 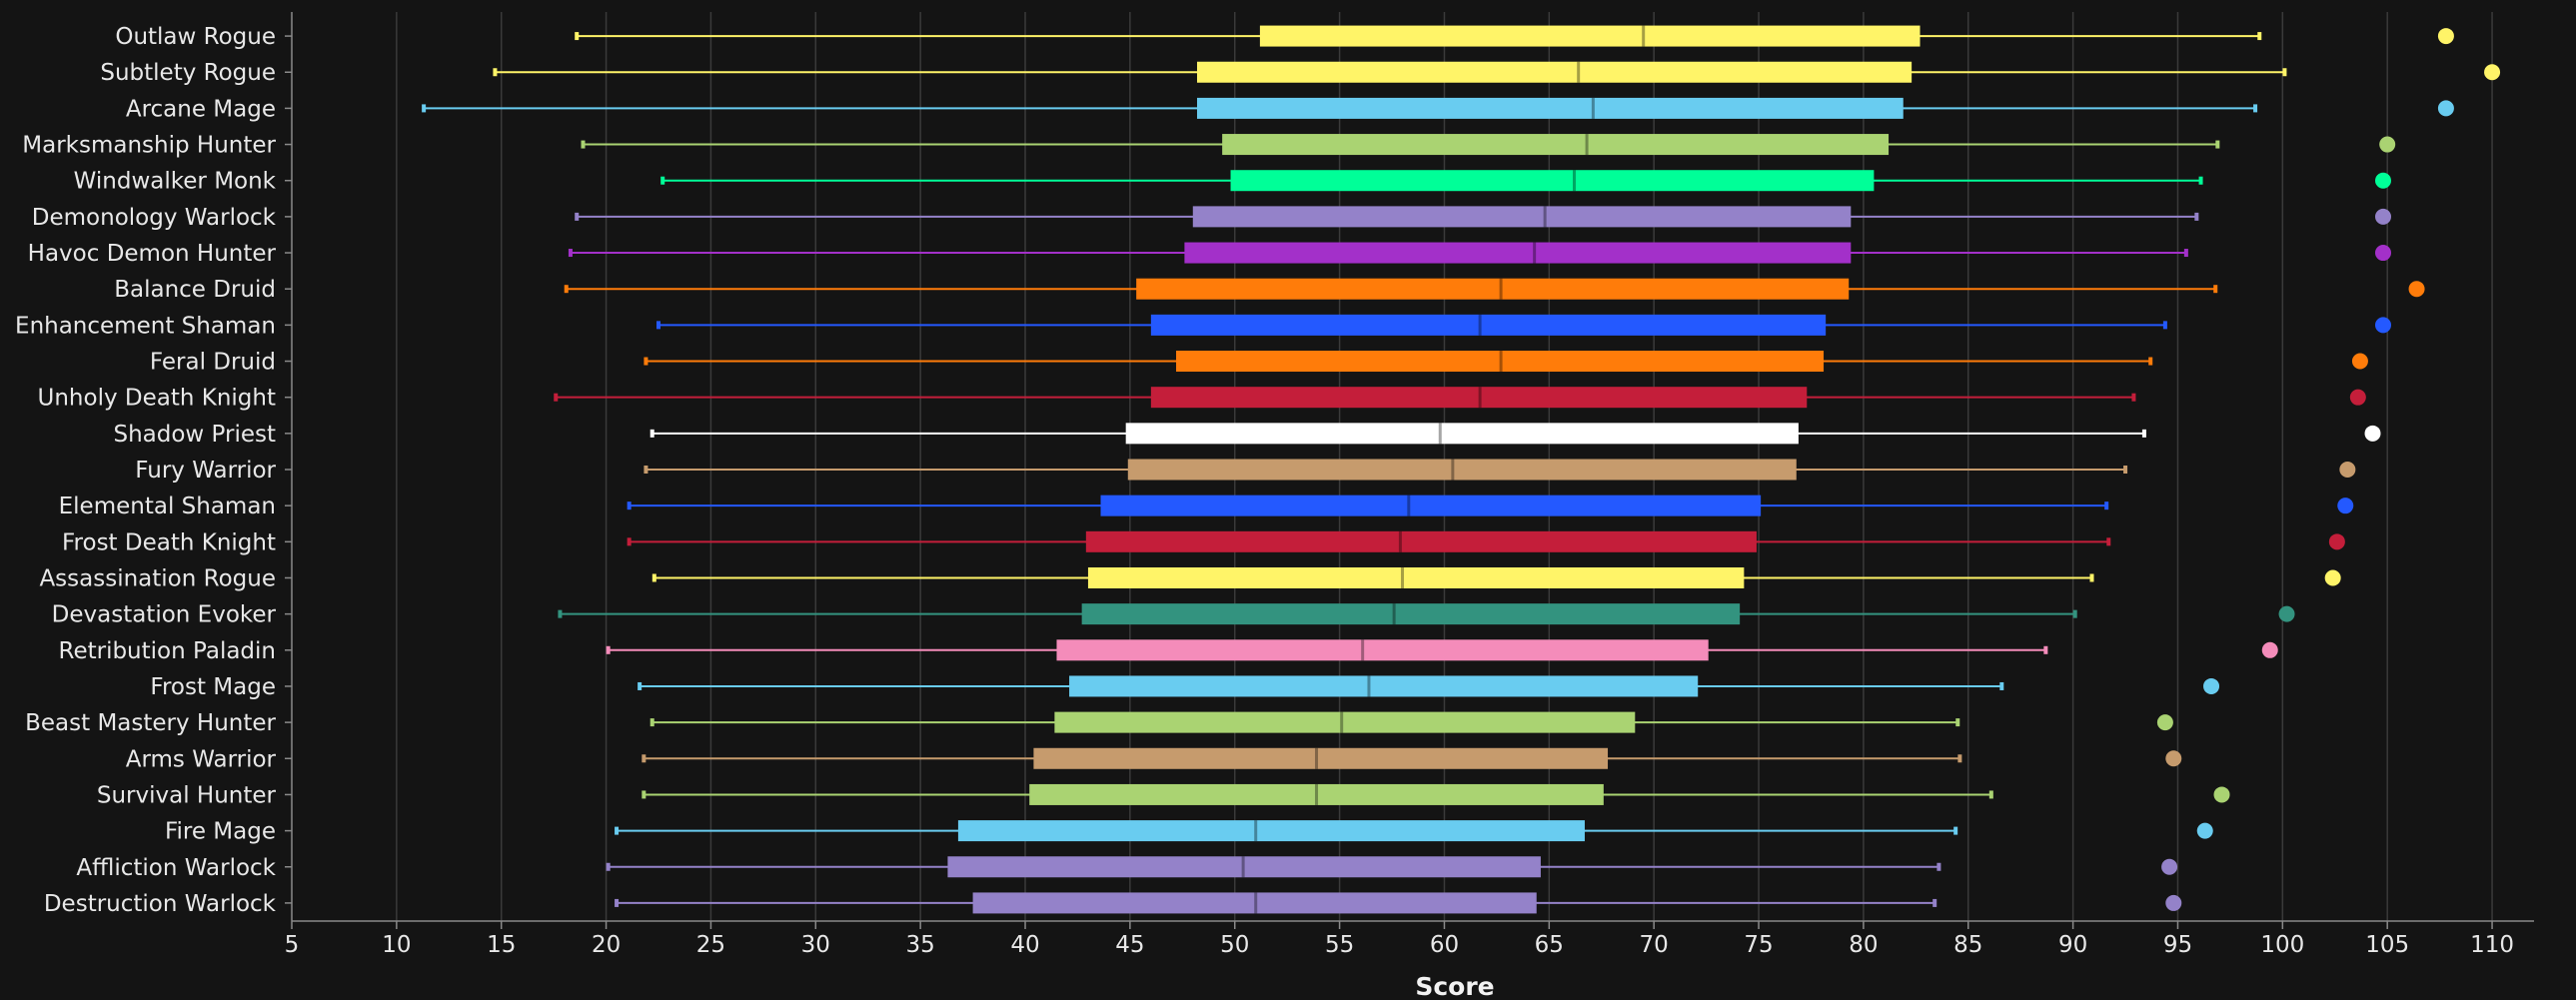 What do you see at coordinates (292, 945) in the screenshot?
I see `x-tick-label: 5` at bounding box center [292, 945].